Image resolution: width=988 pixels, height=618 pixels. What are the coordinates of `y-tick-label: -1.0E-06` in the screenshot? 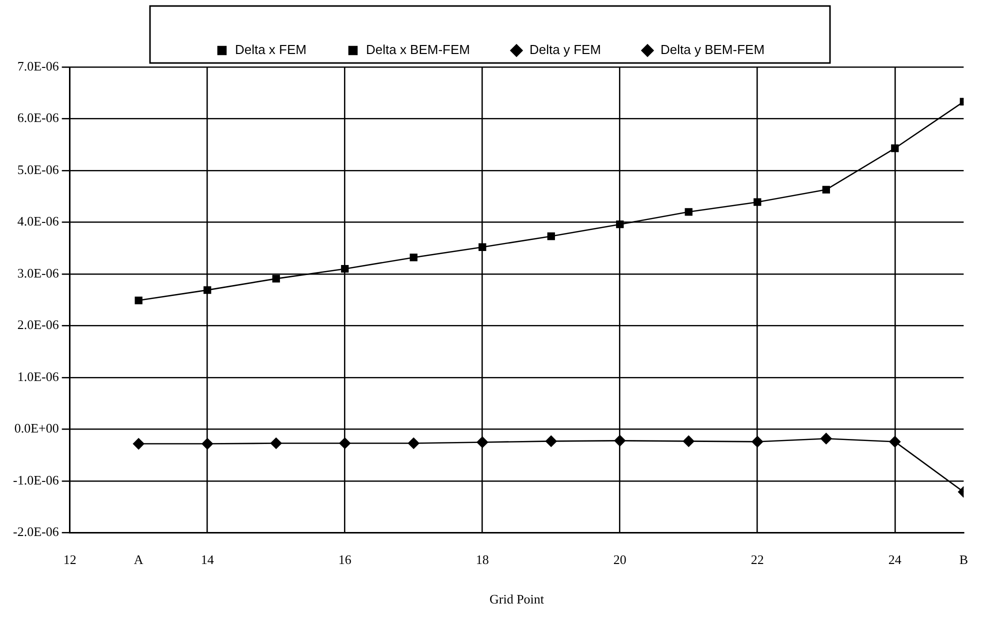 It's located at (36, 480).